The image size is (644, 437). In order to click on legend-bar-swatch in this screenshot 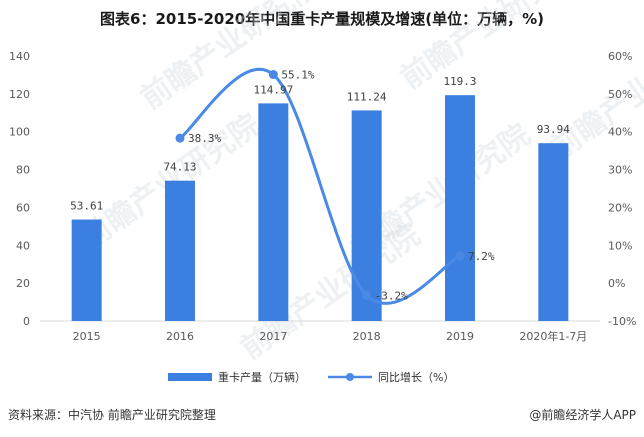, I will do `click(190, 377)`.